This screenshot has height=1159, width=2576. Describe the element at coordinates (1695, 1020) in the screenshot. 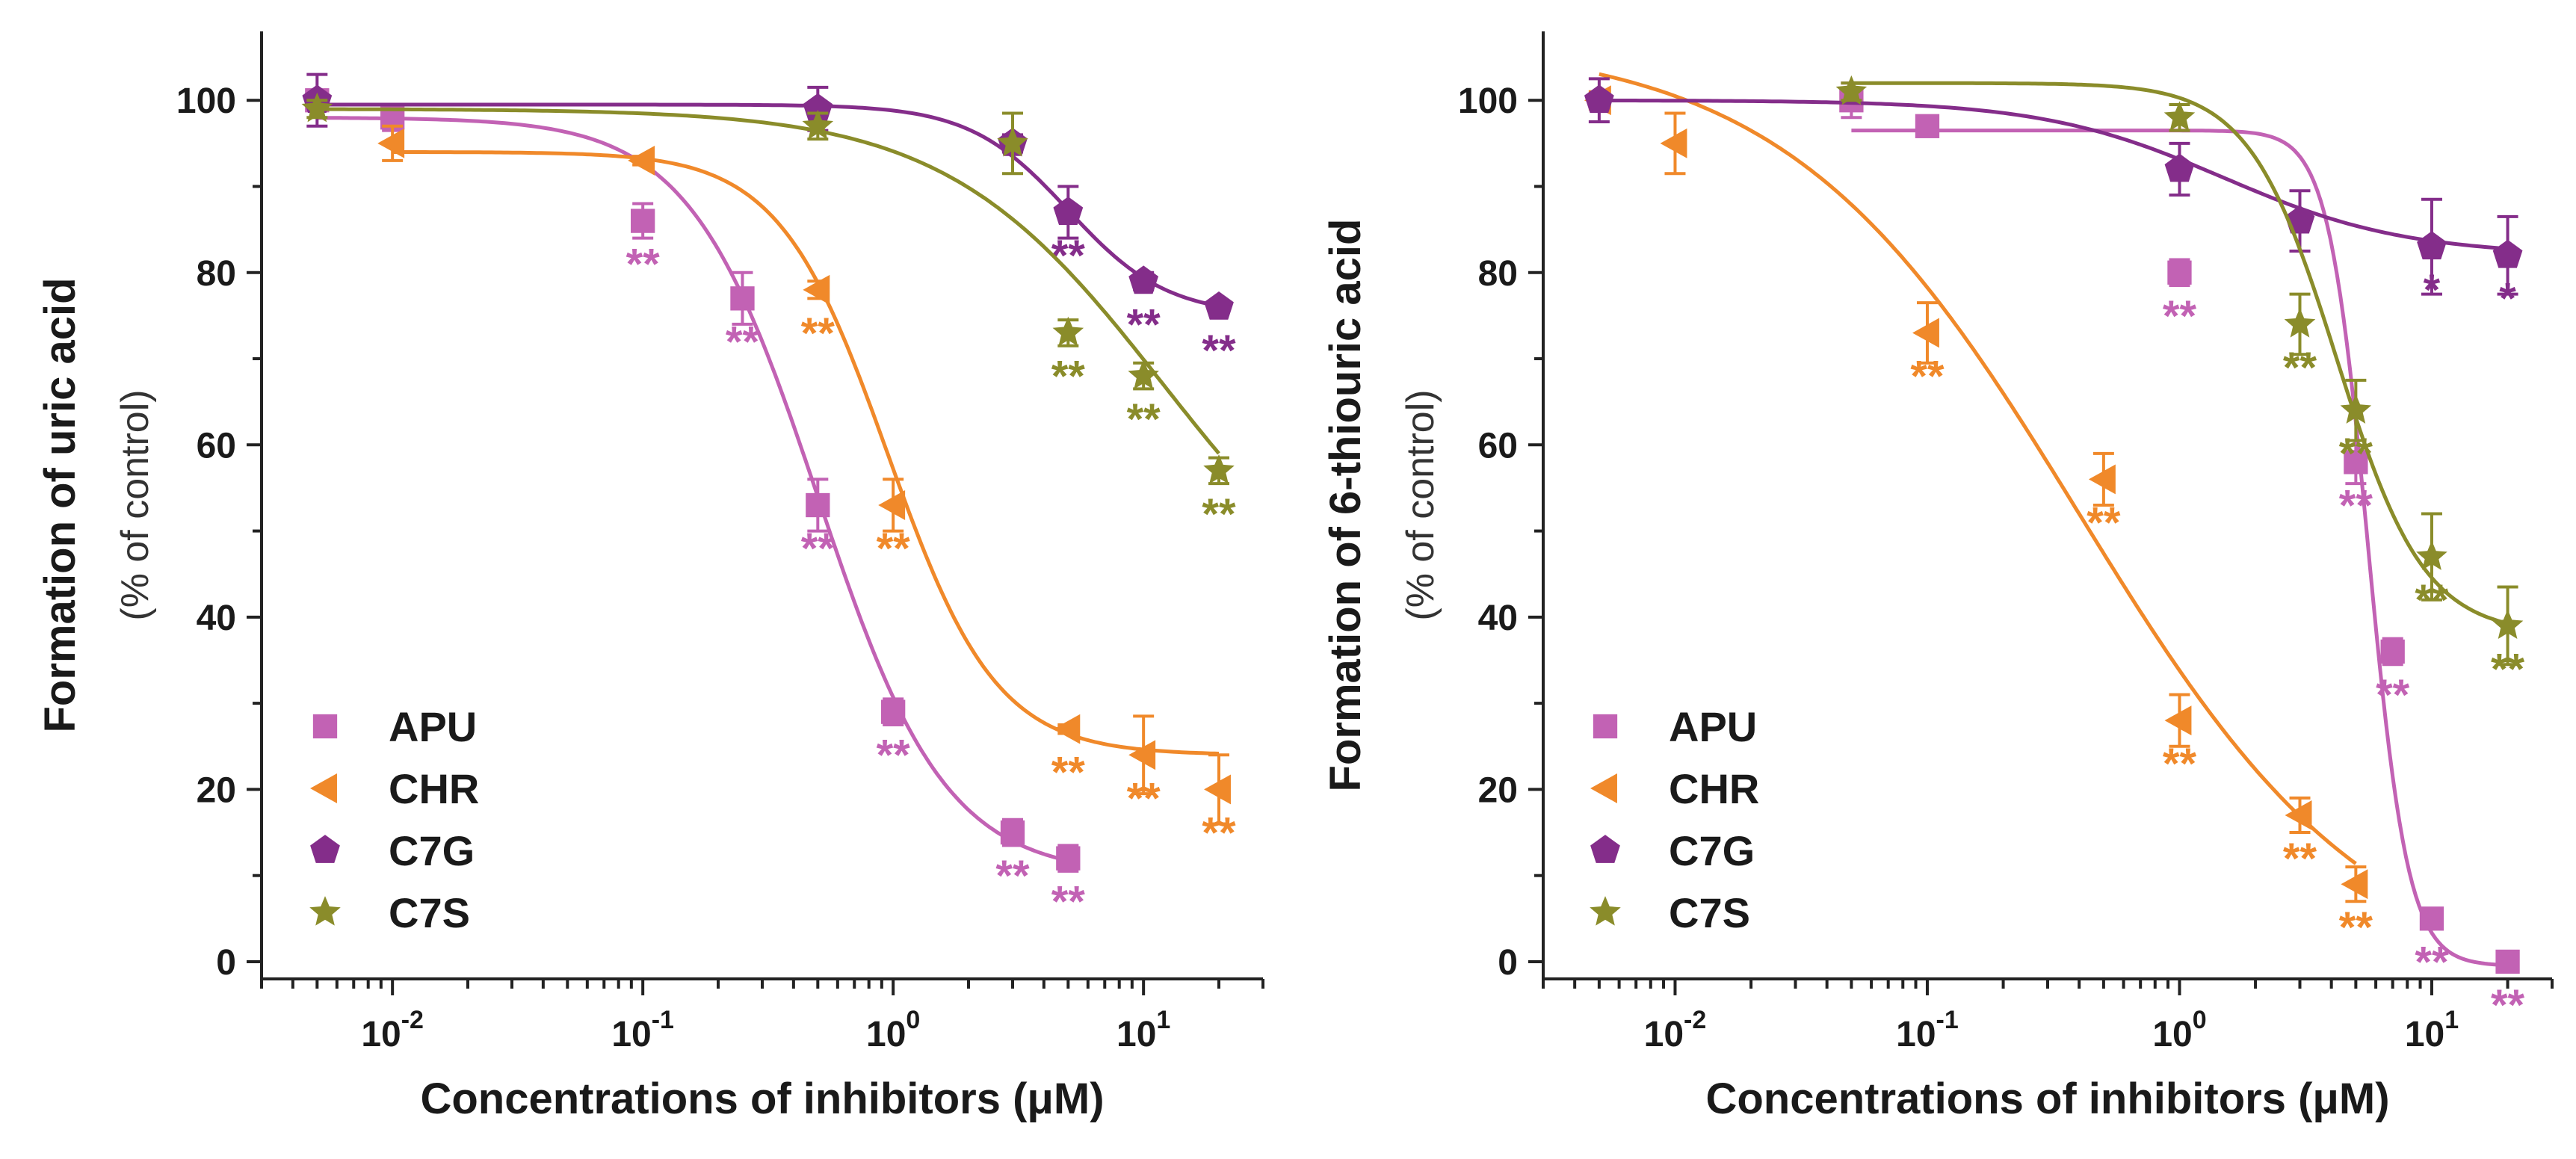

I see `x-tick-exponent: -2` at that location.